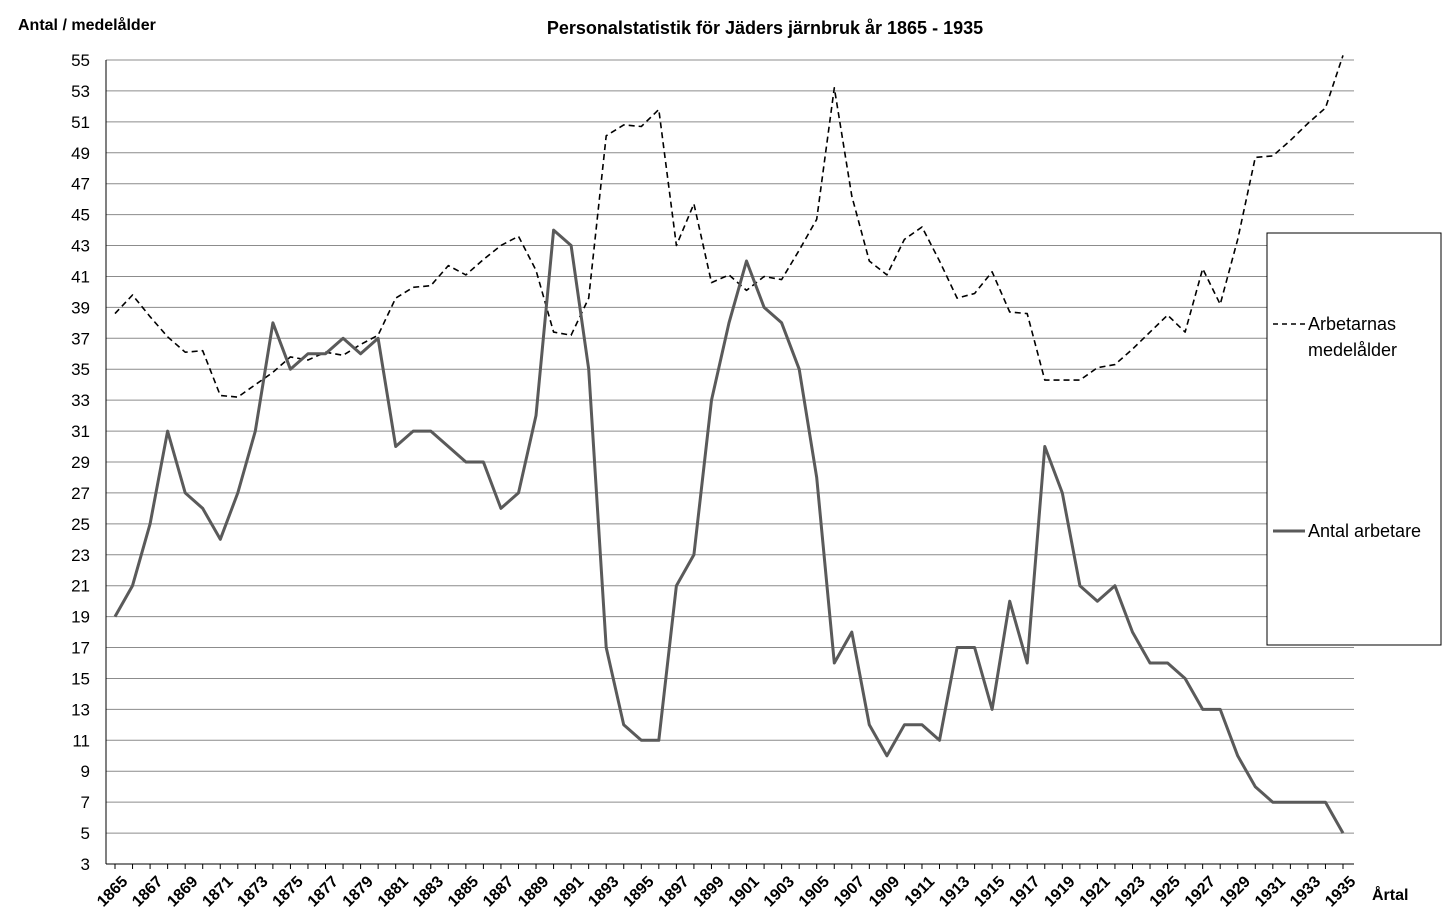 This screenshot has height=924, width=1448. I want to click on y-tick-label: 45, so click(80, 215).